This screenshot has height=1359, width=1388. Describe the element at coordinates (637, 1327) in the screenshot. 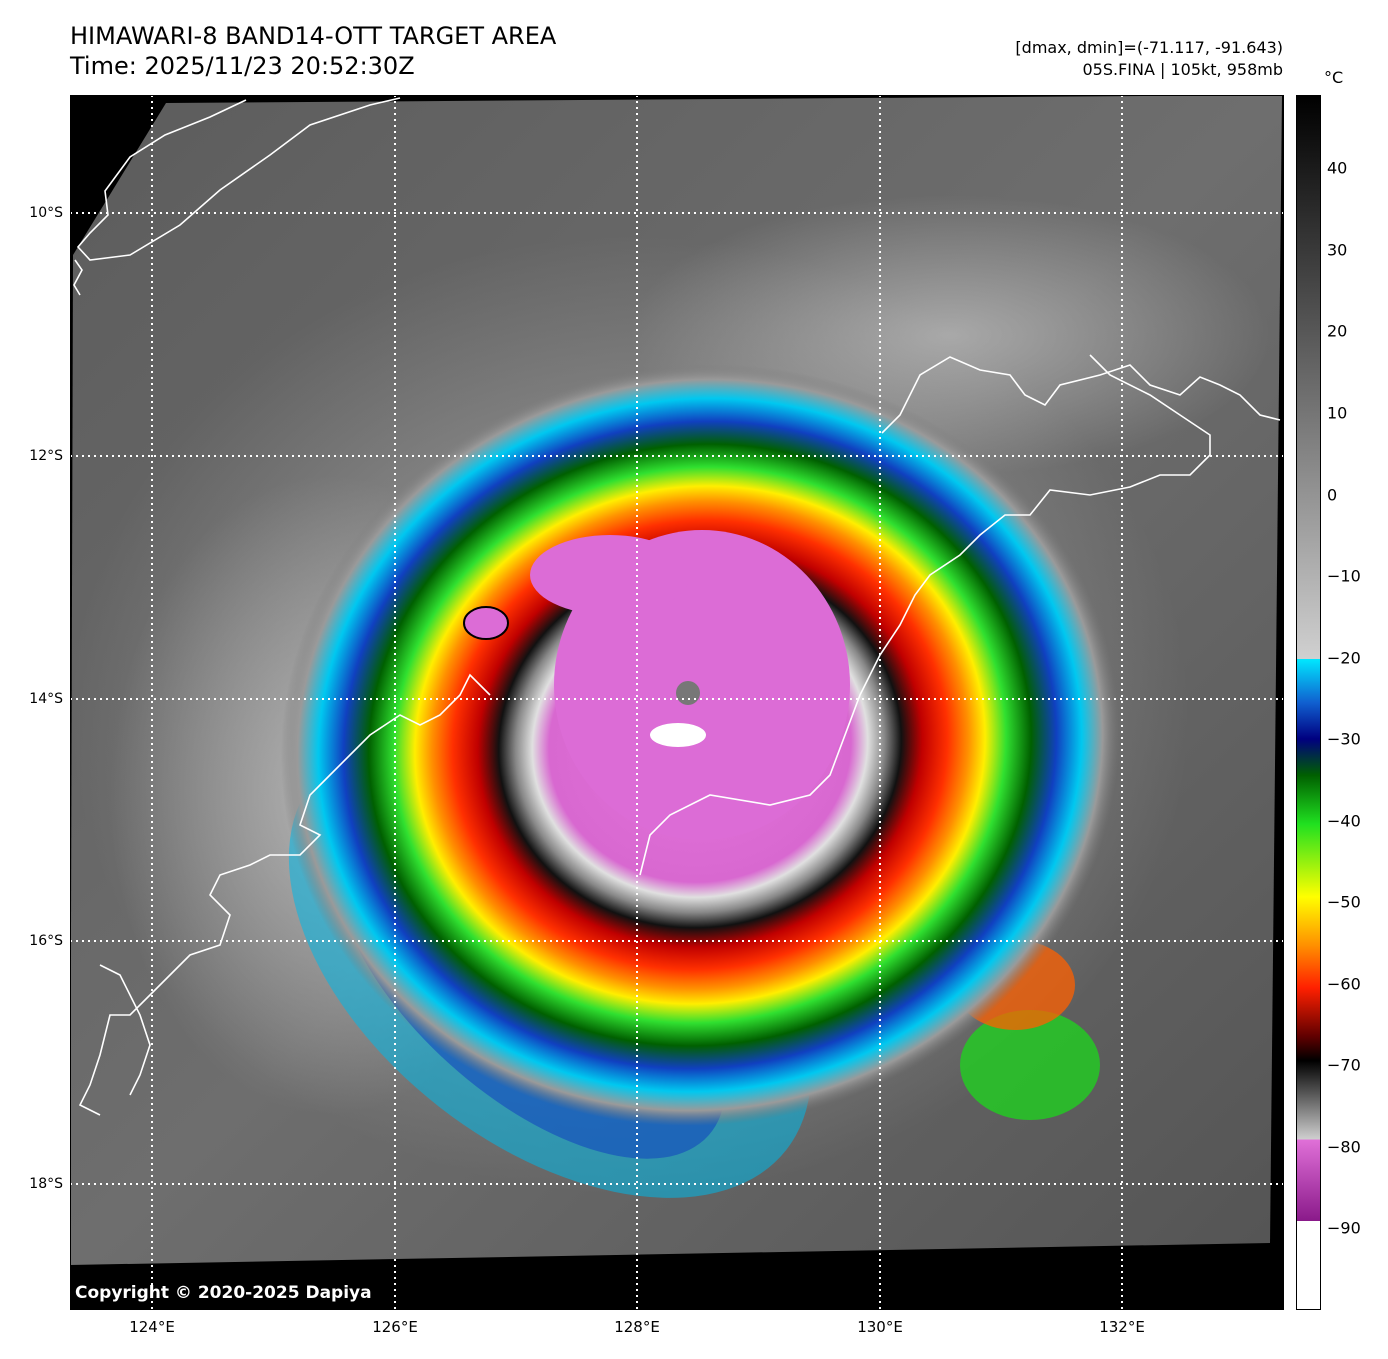

I see `lon-label-128e: 128°E` at that location.